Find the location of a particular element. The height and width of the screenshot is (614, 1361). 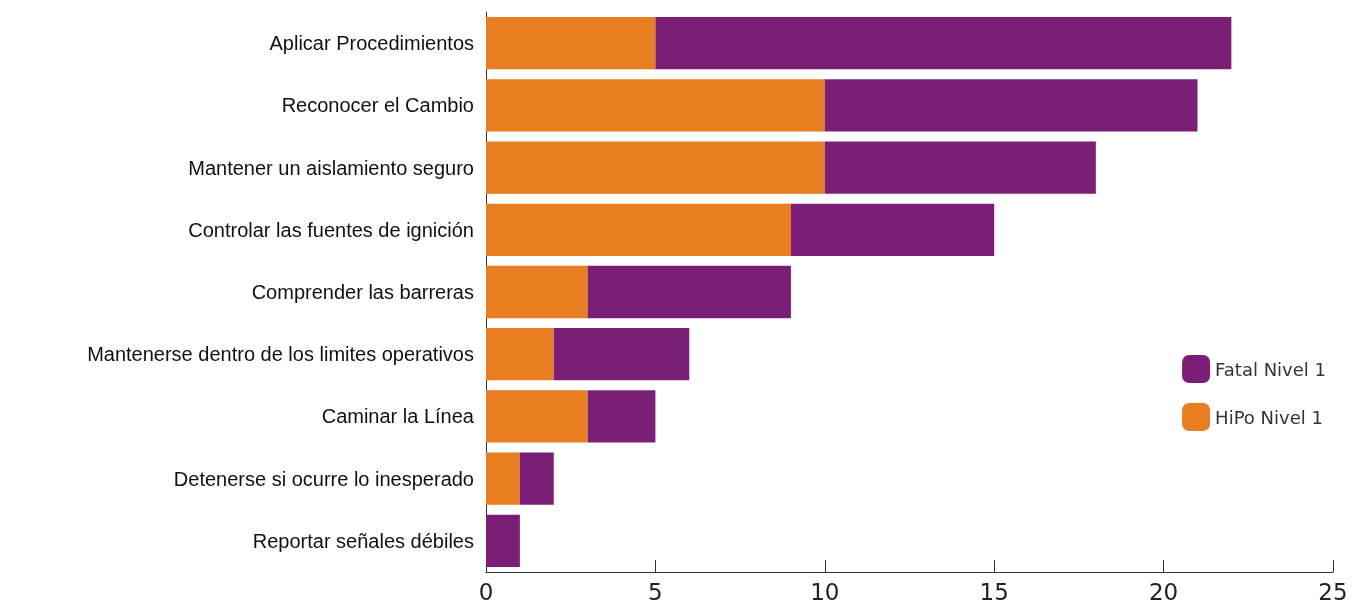

legend-label: Fatal Nivel 1 is located at coordinates (1271, 369).